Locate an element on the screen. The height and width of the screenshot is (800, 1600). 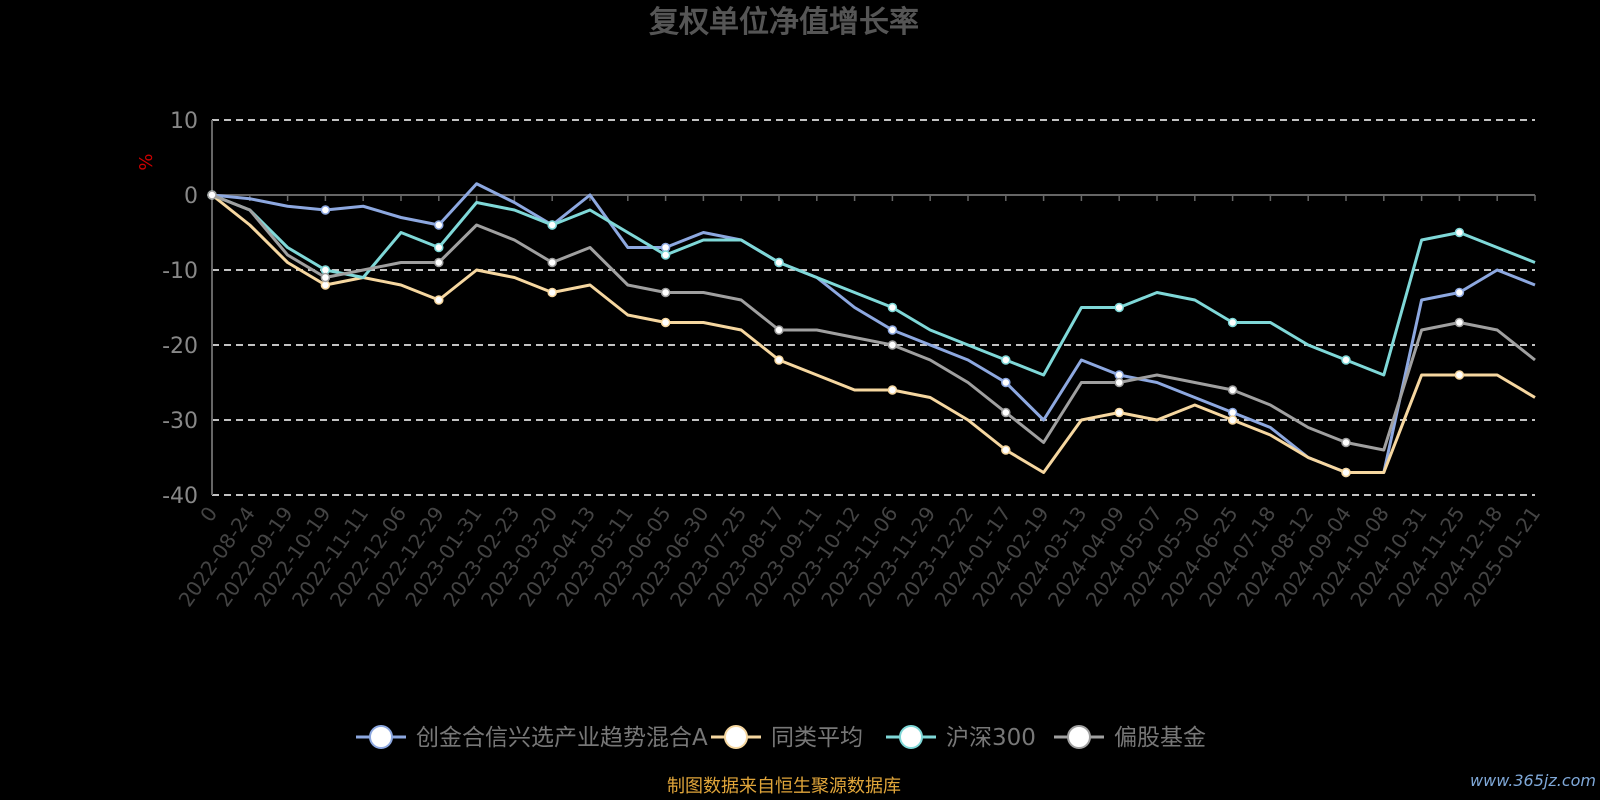
y-tick-label: 10 is located at coordinates (184, 121).